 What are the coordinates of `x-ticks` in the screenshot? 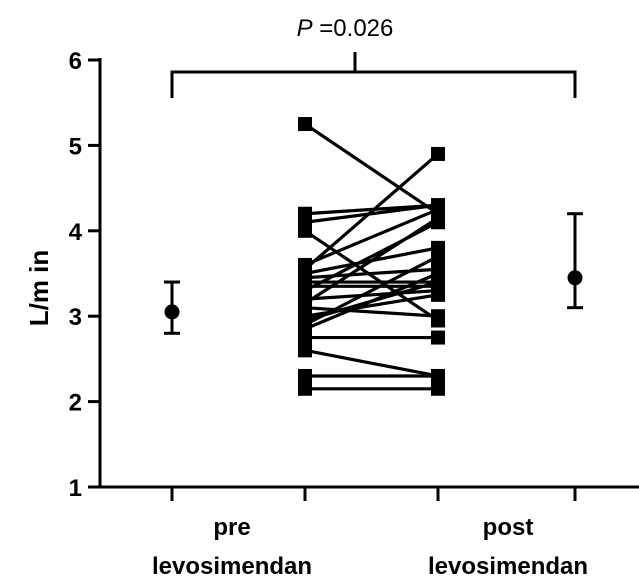 It's located at (373, 494).